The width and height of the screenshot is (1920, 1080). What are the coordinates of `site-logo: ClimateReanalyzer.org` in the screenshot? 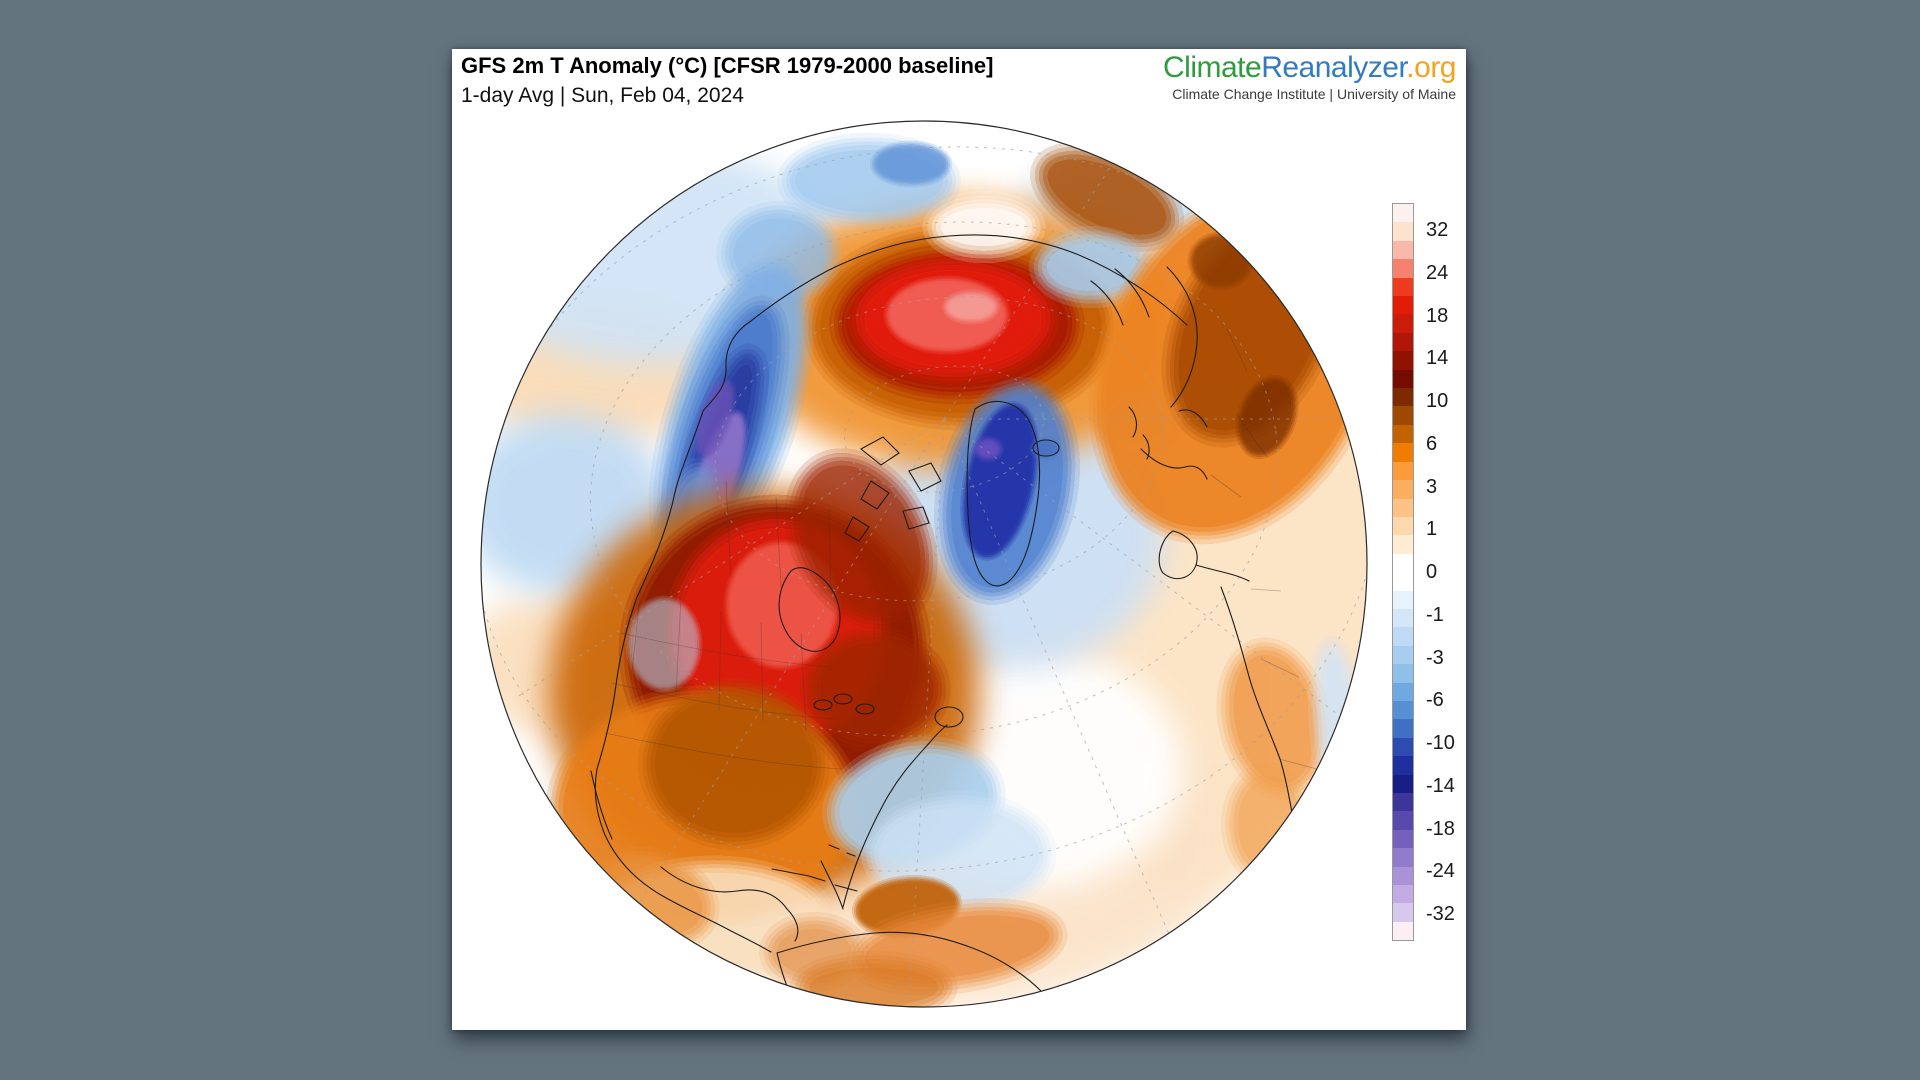 It's located at (1309, 68).